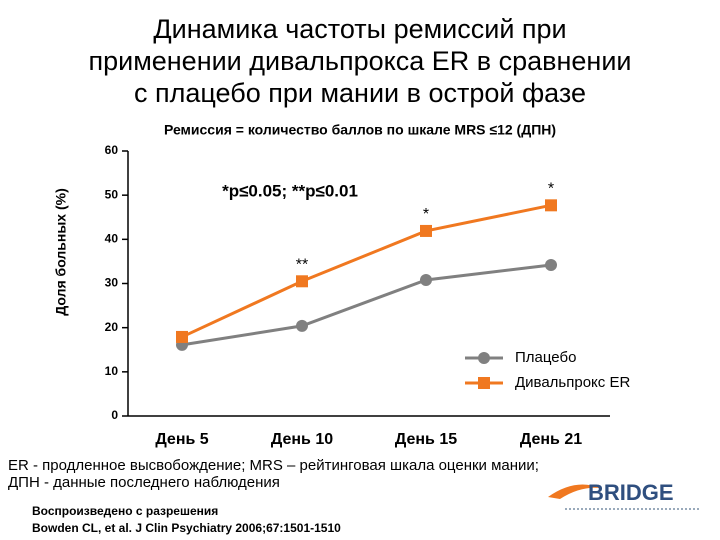 This screenshot has height=540, width=720. I want to click on footnote: ДПН - данные последнего наблюдения, so click(144, 482).